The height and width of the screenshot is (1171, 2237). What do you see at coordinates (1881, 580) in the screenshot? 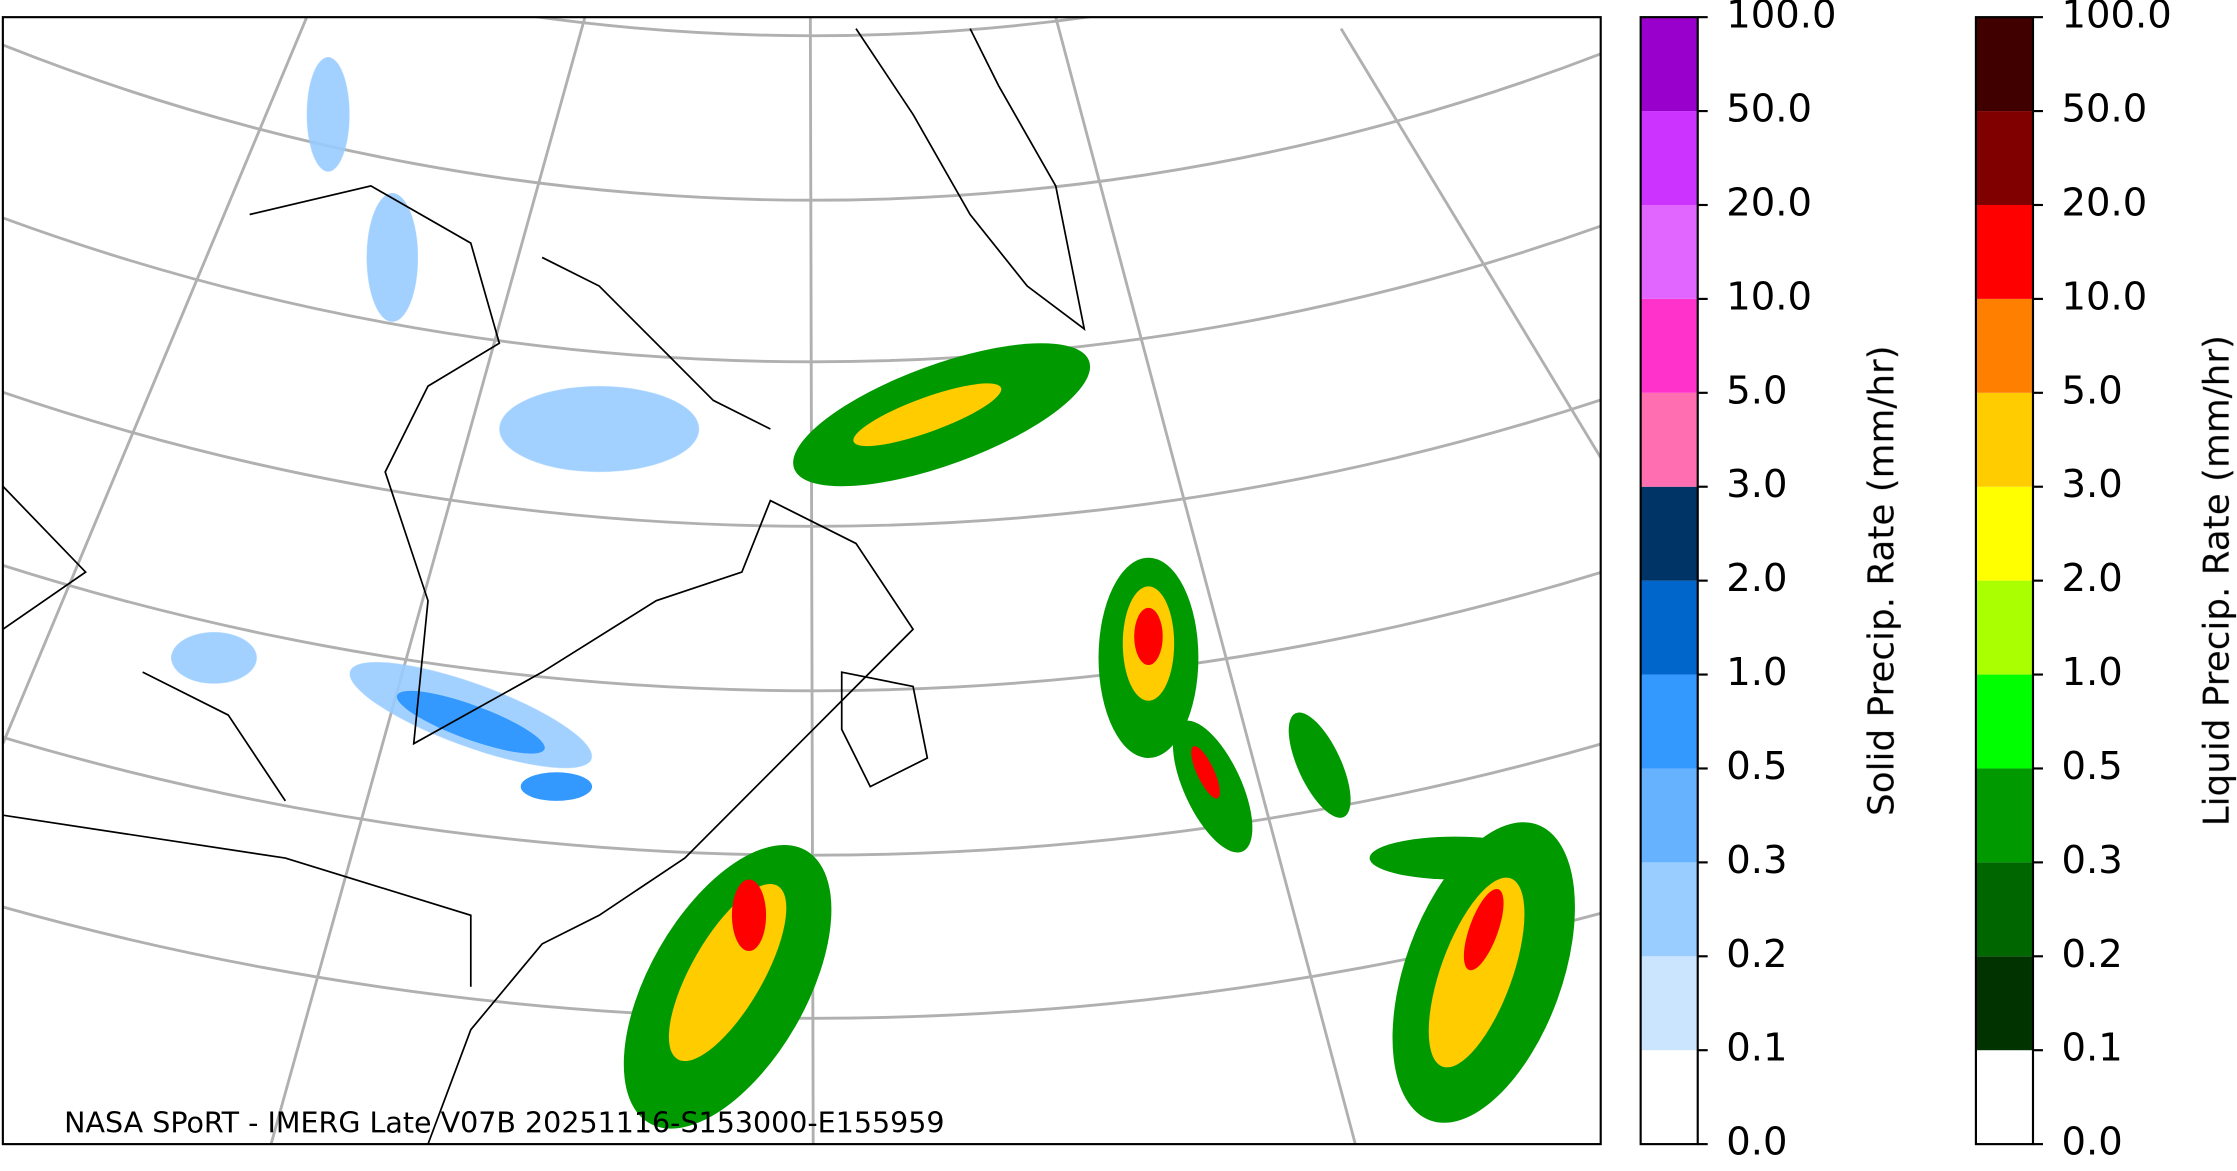
I see `colorbar-label: Solid Precip. Rate (mm/hr)` at bounding box center [1881, 580].